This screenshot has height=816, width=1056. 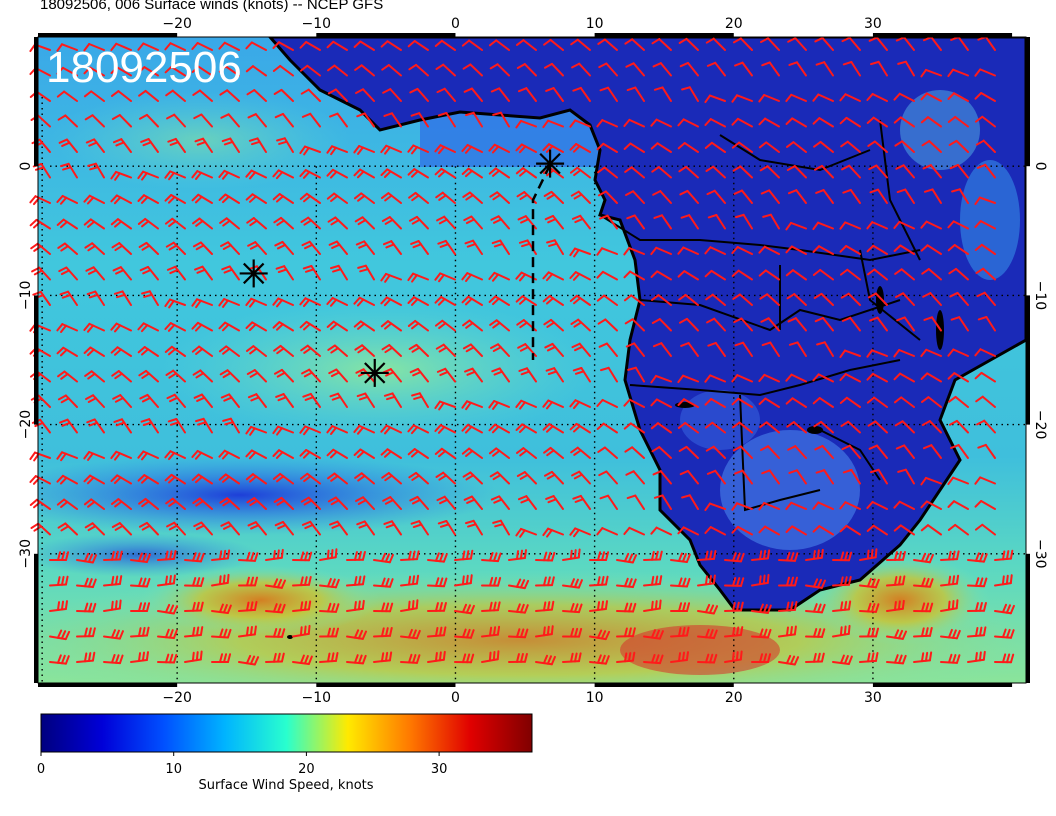 I want to click on frame-tick-bottom, so click(x=108, y=685).